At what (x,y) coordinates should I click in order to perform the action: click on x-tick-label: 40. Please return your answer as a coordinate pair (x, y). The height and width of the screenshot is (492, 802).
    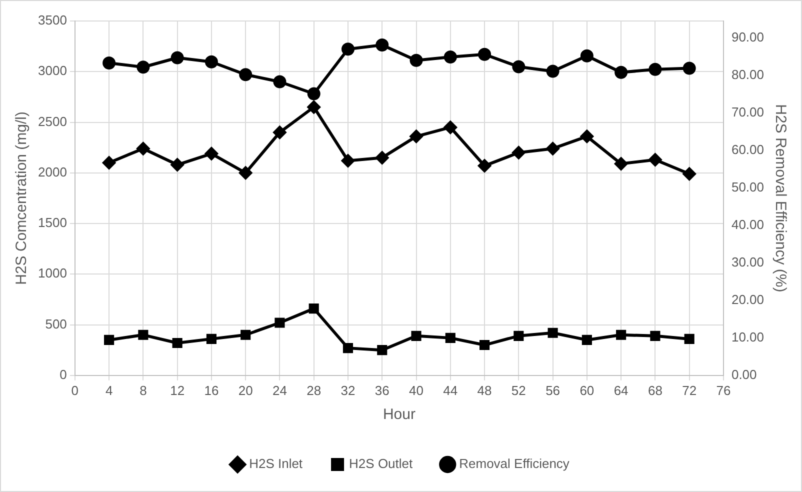
    Looking at the image, I should click on (416, 390).